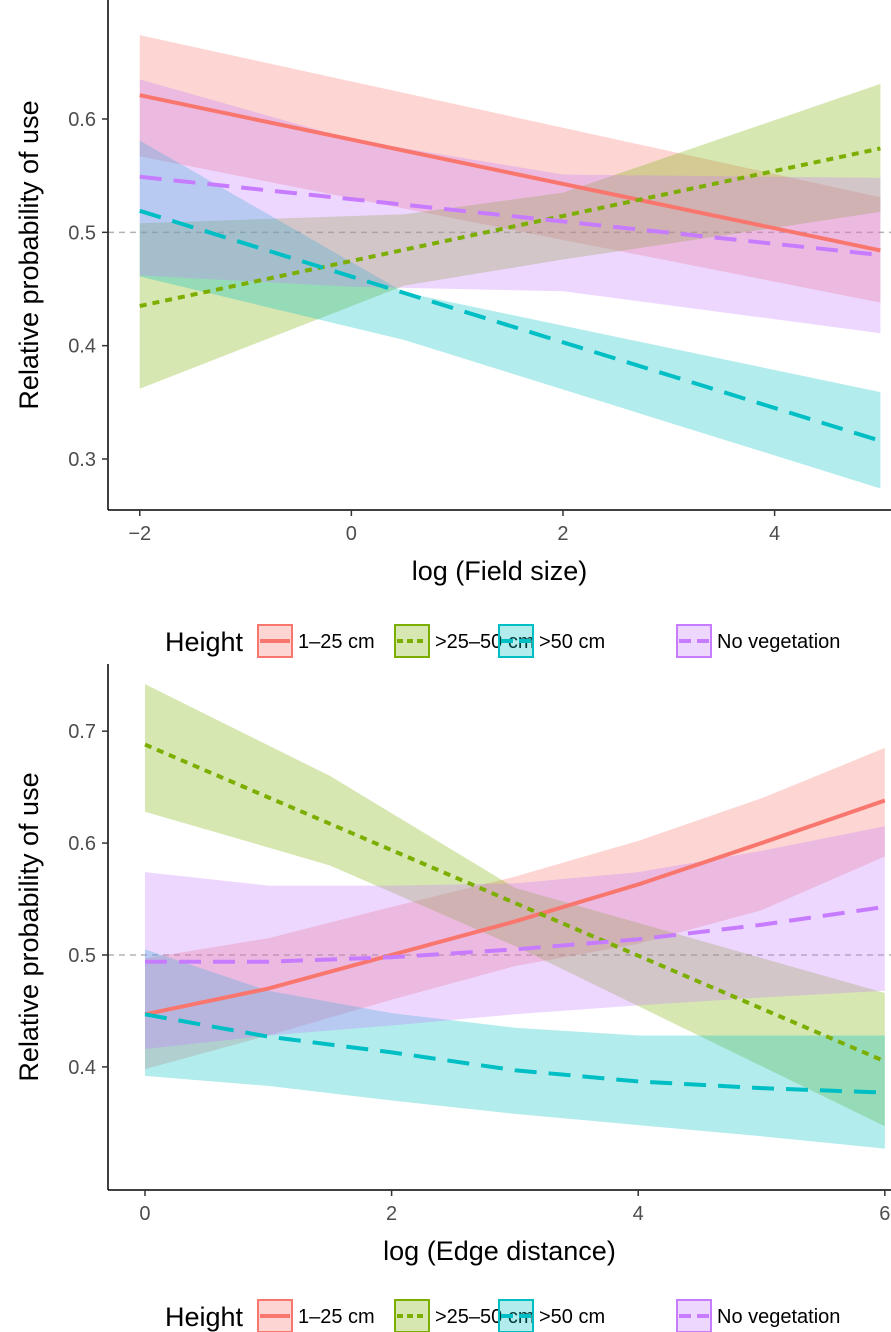  I want to click on x-tick-label: −2, so click(139, 534).